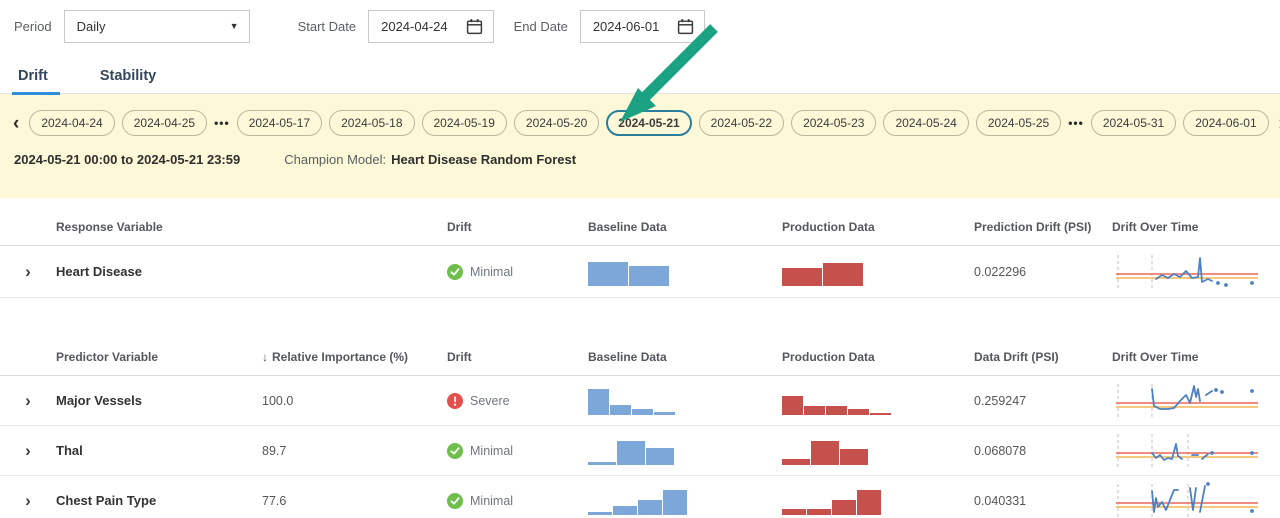  Describe the element at coordinates (265, 356) in the screenshot. I see `sort-descending-icon: ↓` at that location.